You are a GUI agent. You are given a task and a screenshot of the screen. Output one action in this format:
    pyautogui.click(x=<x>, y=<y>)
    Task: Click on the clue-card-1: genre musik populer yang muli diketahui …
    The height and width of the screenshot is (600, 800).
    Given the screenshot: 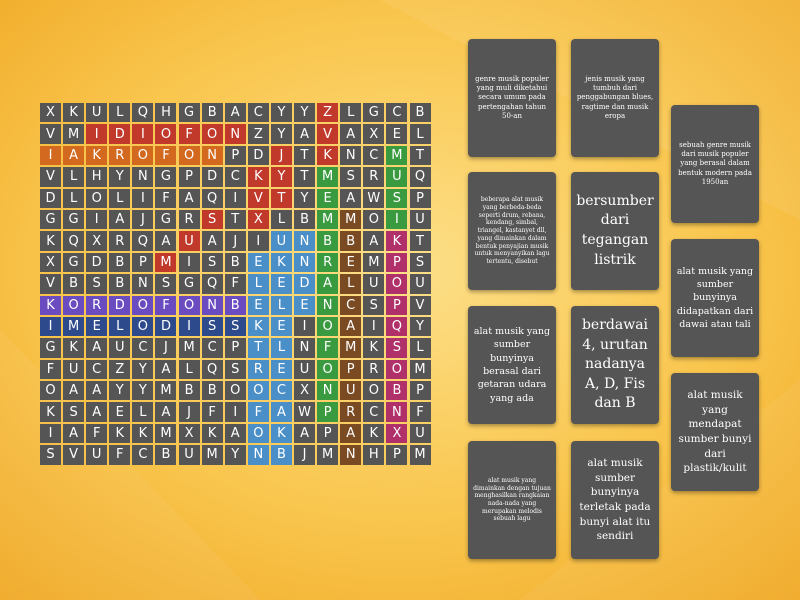 What is the action you would take?
    pyautogui.click(x=512, y=98)
    